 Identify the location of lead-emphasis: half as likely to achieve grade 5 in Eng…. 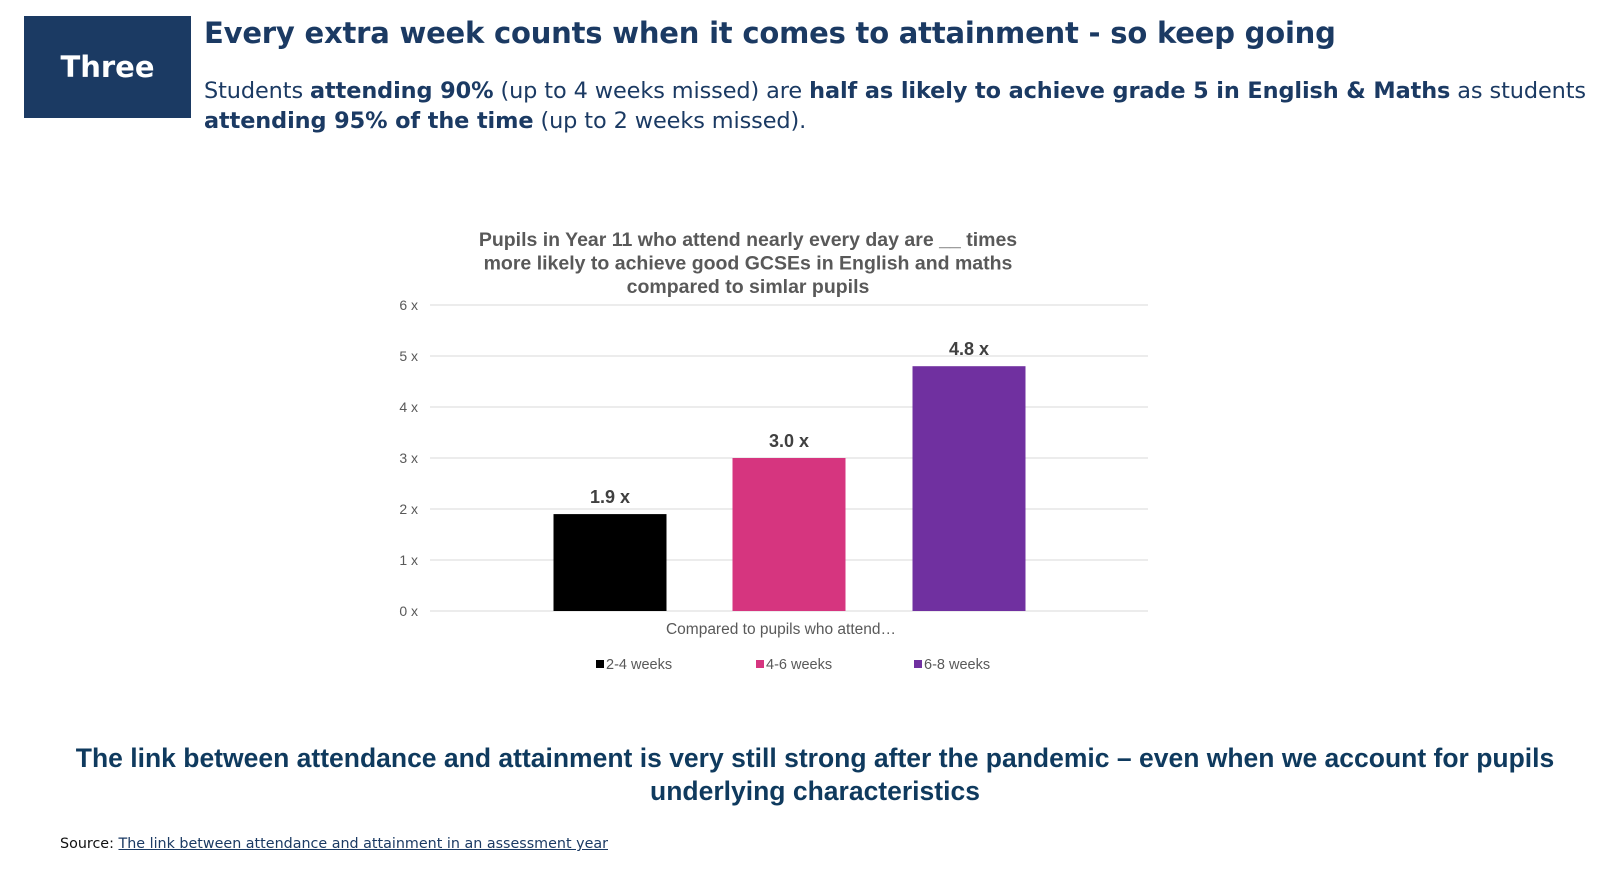
(1130, 91).